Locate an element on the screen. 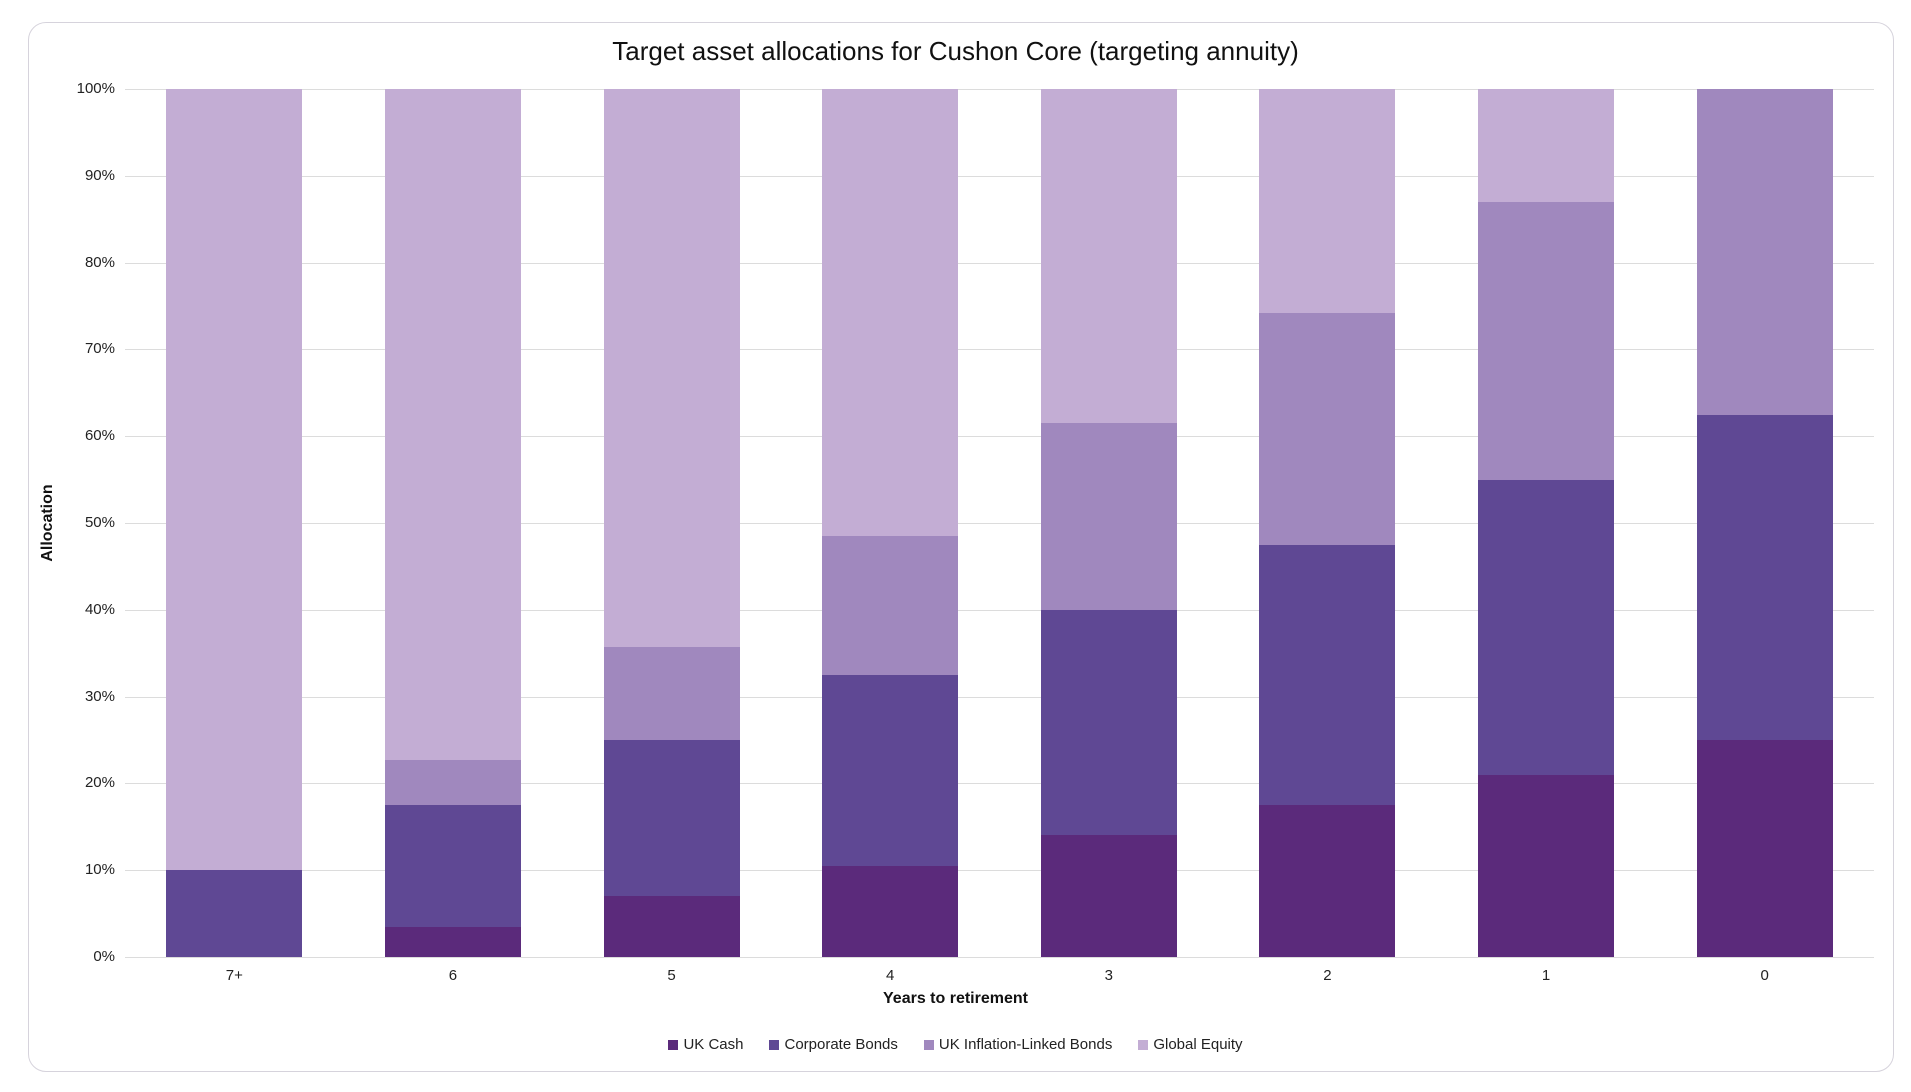  legend-item: Global Equity is located at coordinates (1190, 1044).